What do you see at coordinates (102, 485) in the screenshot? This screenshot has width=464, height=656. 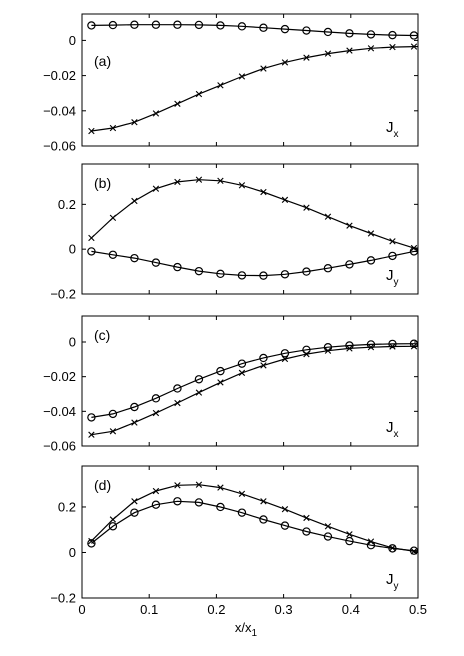 I see `panel-label: (d)` at bounding box center [102, 485].